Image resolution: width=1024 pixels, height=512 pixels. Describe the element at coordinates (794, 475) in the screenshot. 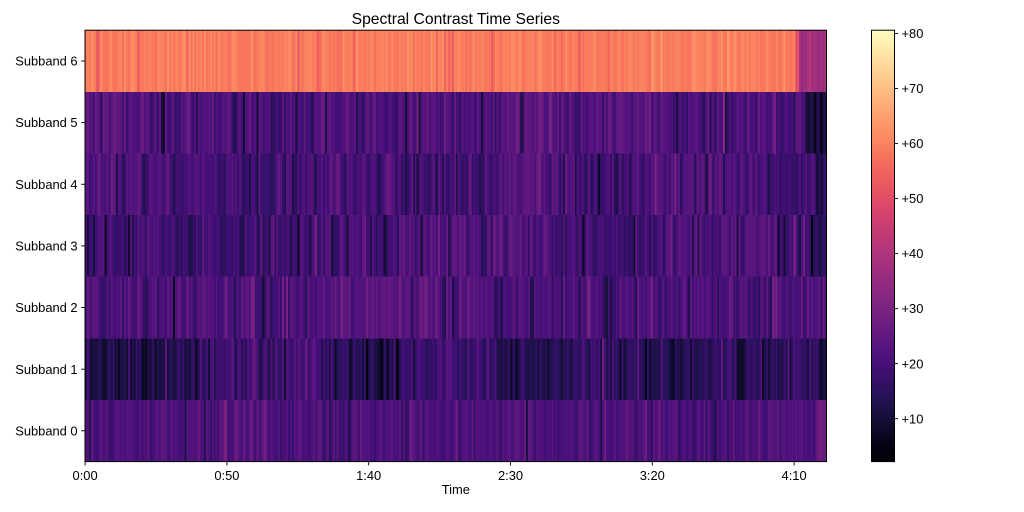

I see `svg-text: 4:10` at that location.